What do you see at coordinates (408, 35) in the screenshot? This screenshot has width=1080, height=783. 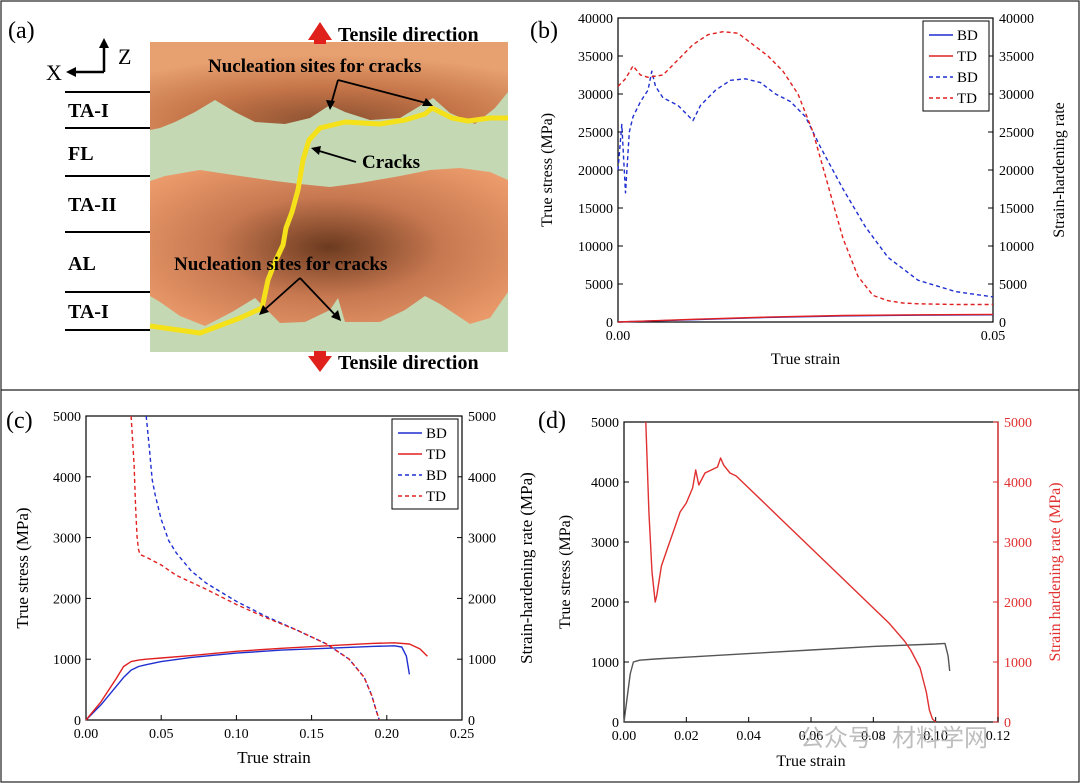 I see `tensile-direction-top: Tensile direction` at bounding box center [408, 35].